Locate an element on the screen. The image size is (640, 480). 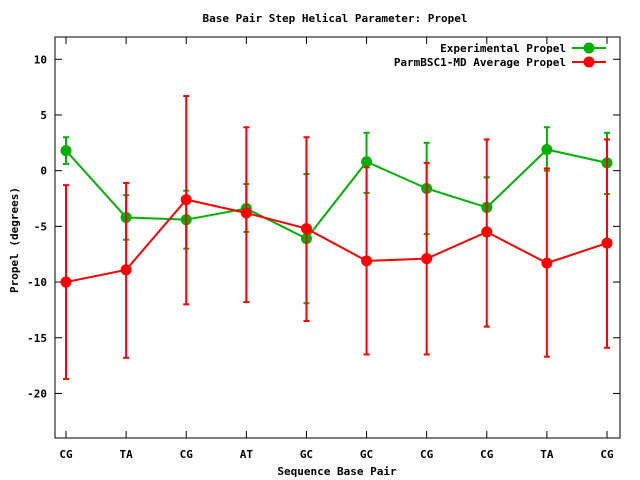
y-tick-label: -5 is located at coordinates (40, 226).